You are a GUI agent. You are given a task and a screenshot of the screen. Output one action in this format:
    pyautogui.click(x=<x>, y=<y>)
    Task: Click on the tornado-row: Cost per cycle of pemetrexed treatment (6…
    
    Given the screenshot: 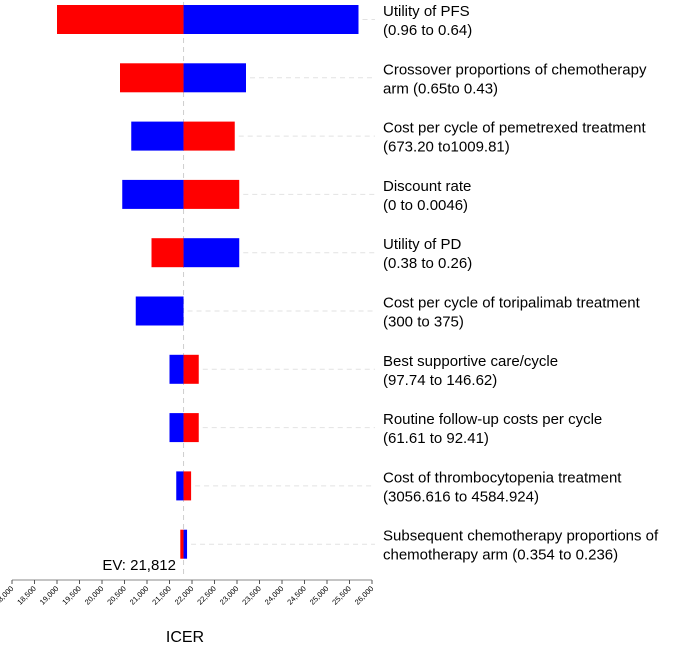 What is the action you would take?
    pyautogui.click(x=388, y=138)
    